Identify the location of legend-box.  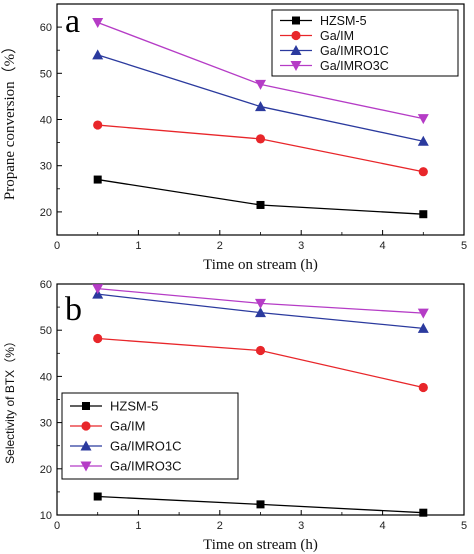
(150, 436).